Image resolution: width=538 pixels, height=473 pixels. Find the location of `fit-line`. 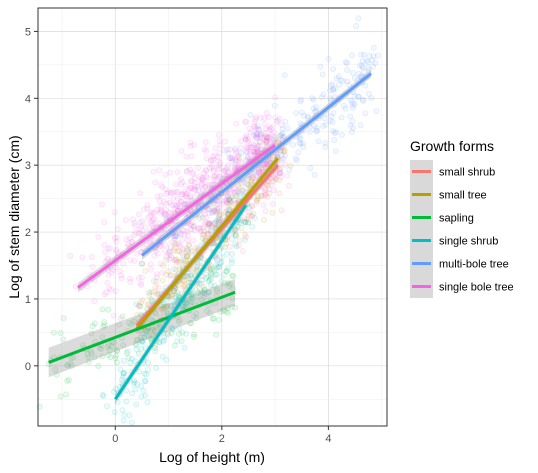

fit-line is located at coordinates (181, 302).